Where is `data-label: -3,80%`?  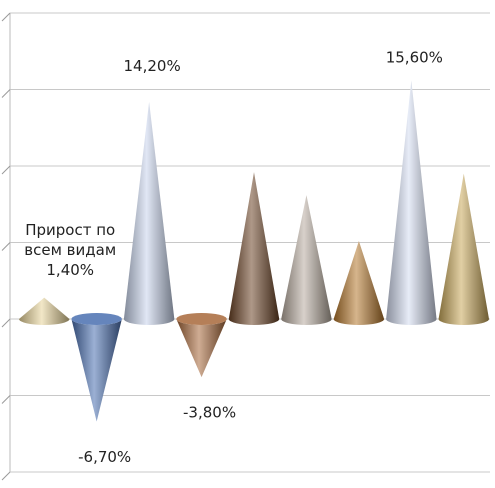
data-label: -3,80% is located at coordinates (209, 413).